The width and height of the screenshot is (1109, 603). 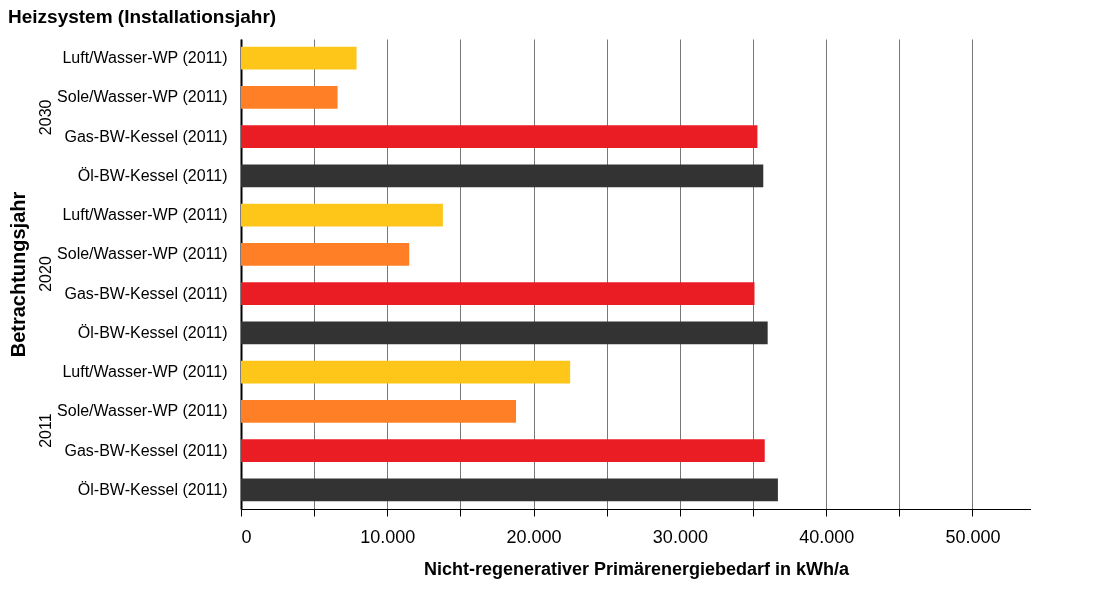 What do you see at coordinates (142, 16) in the screenshot?
I see `chart-title: Heizsystem (Installationsjahr)` at bounding box center [142, 16].